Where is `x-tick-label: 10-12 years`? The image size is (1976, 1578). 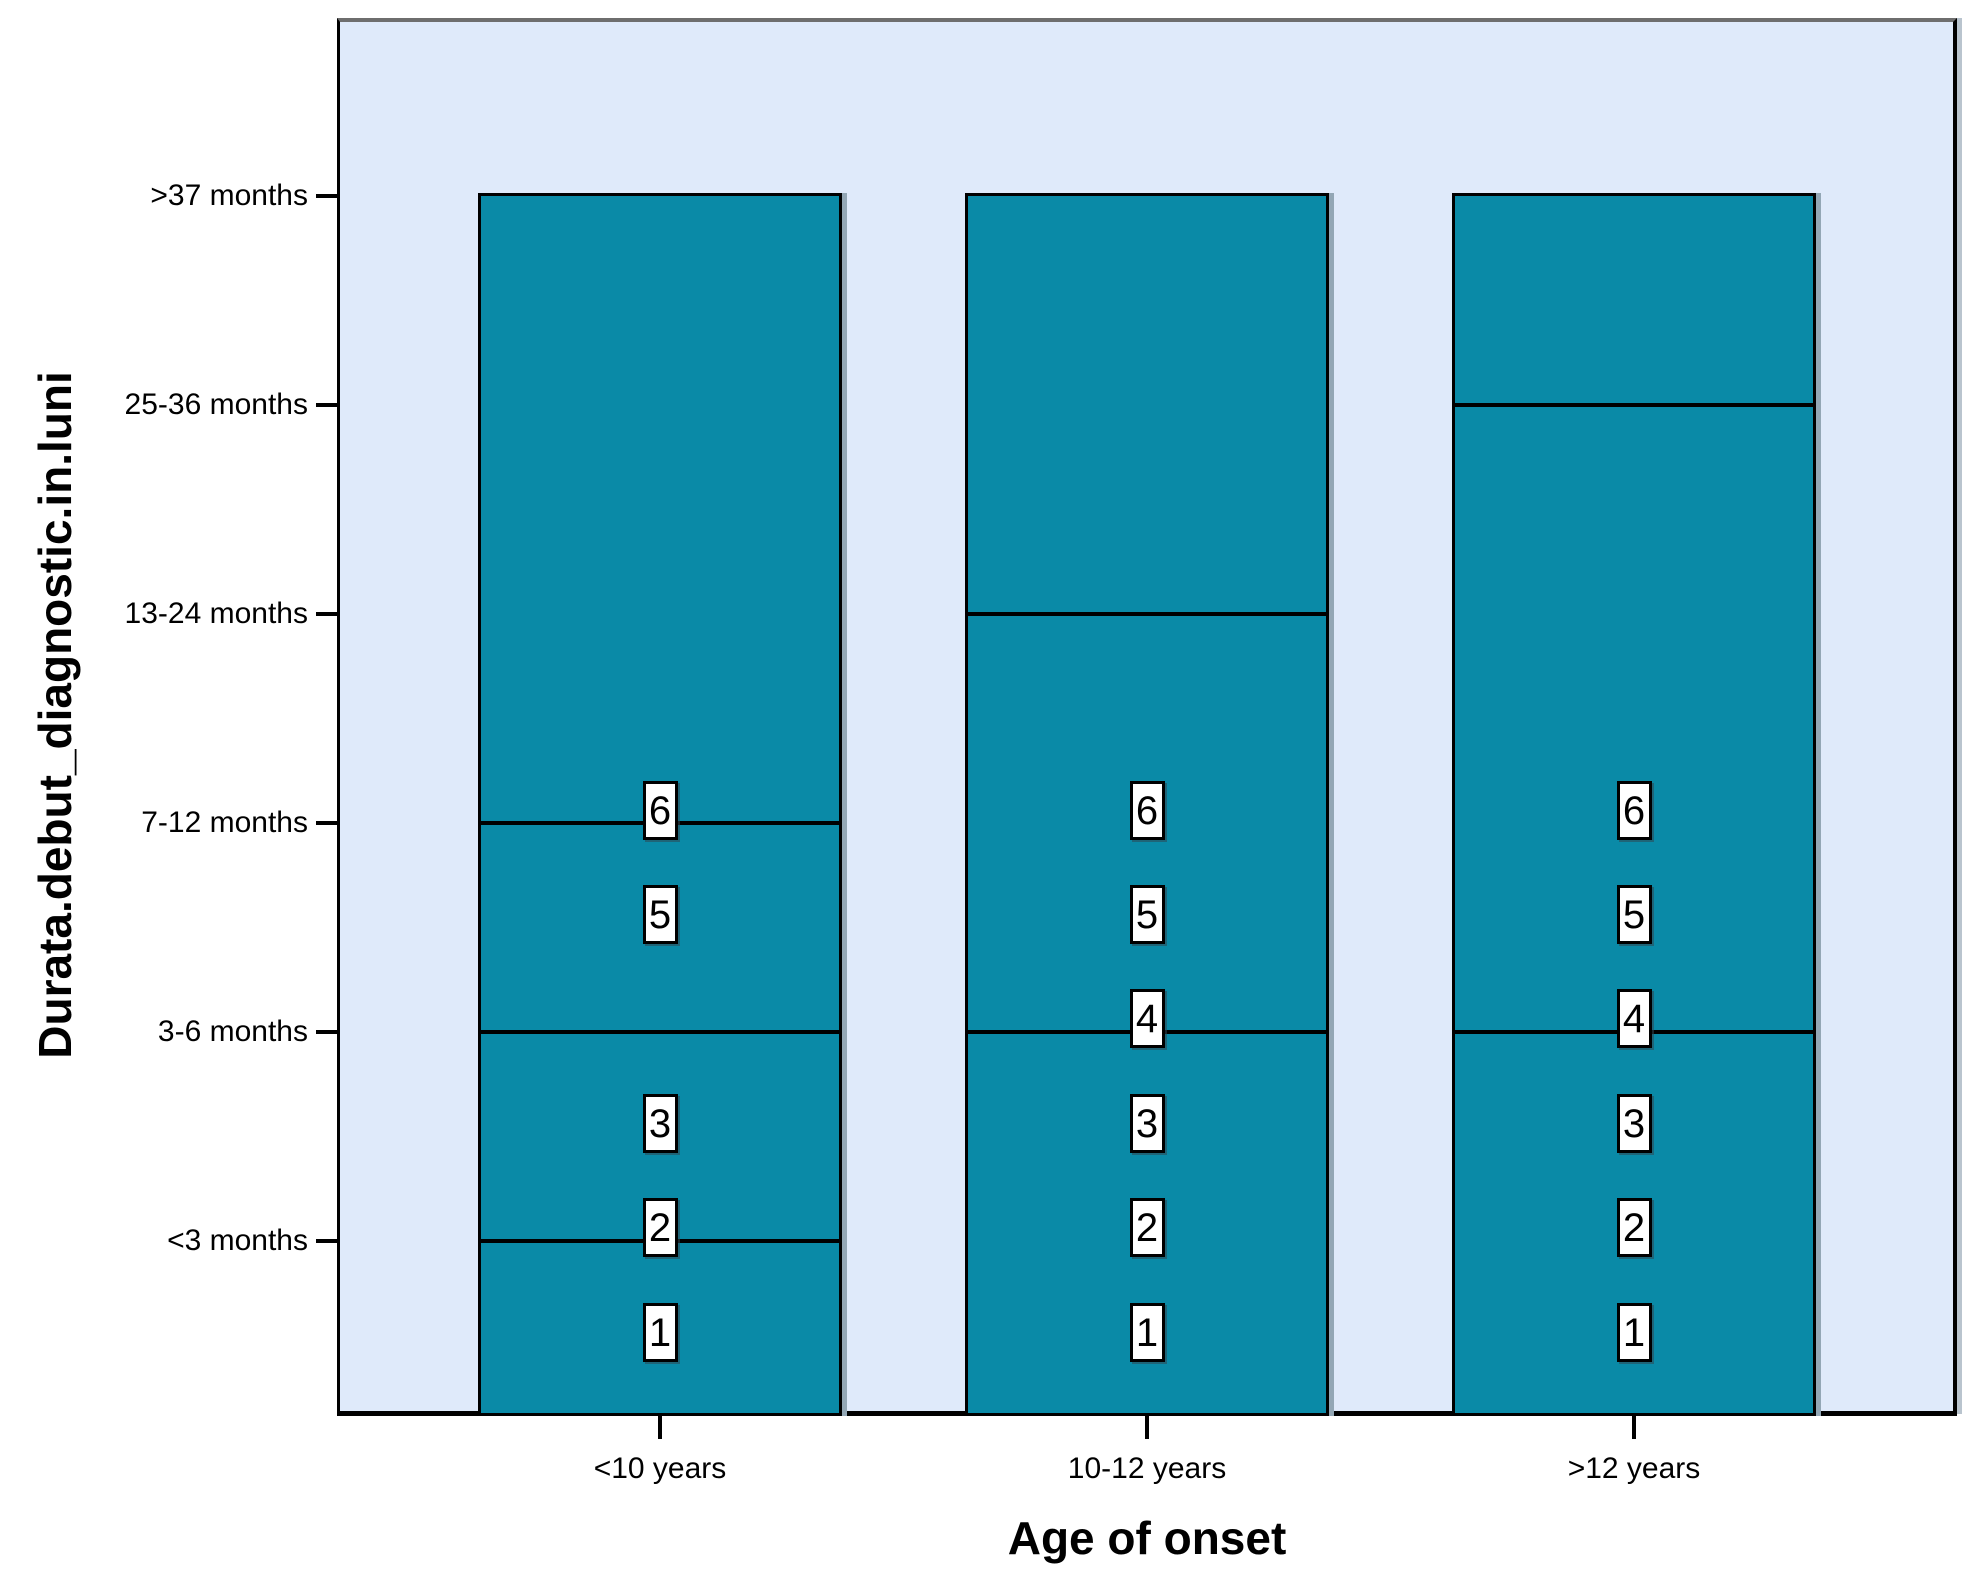
x-tick-label: 10-12 years is located at coordinates (1147, 1468).